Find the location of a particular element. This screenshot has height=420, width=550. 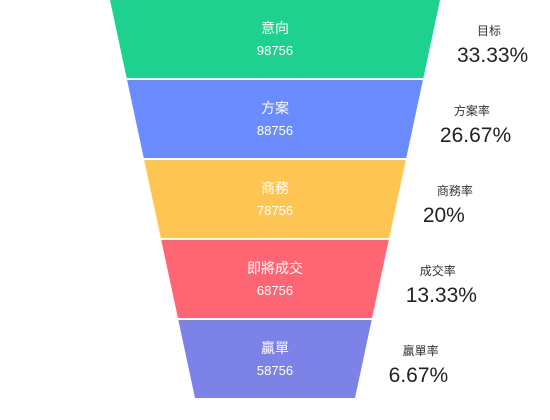

funnel-segment-label: 贏單 is located at coordinates (275, 349).